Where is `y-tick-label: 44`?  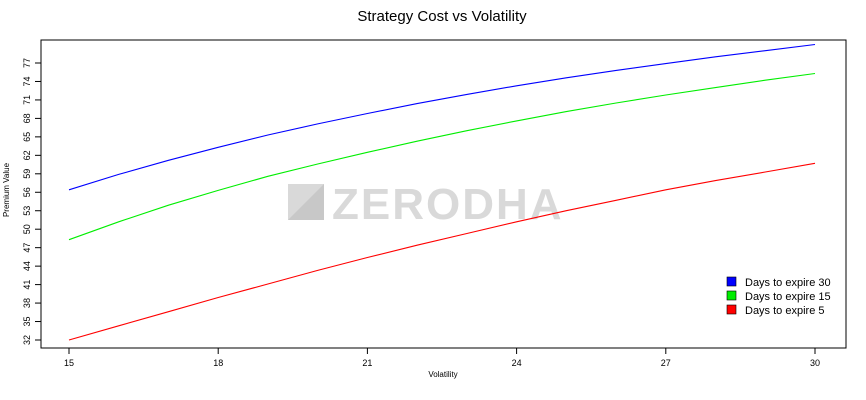 y-tick-label: 44 is located at coordinates (27, 266).